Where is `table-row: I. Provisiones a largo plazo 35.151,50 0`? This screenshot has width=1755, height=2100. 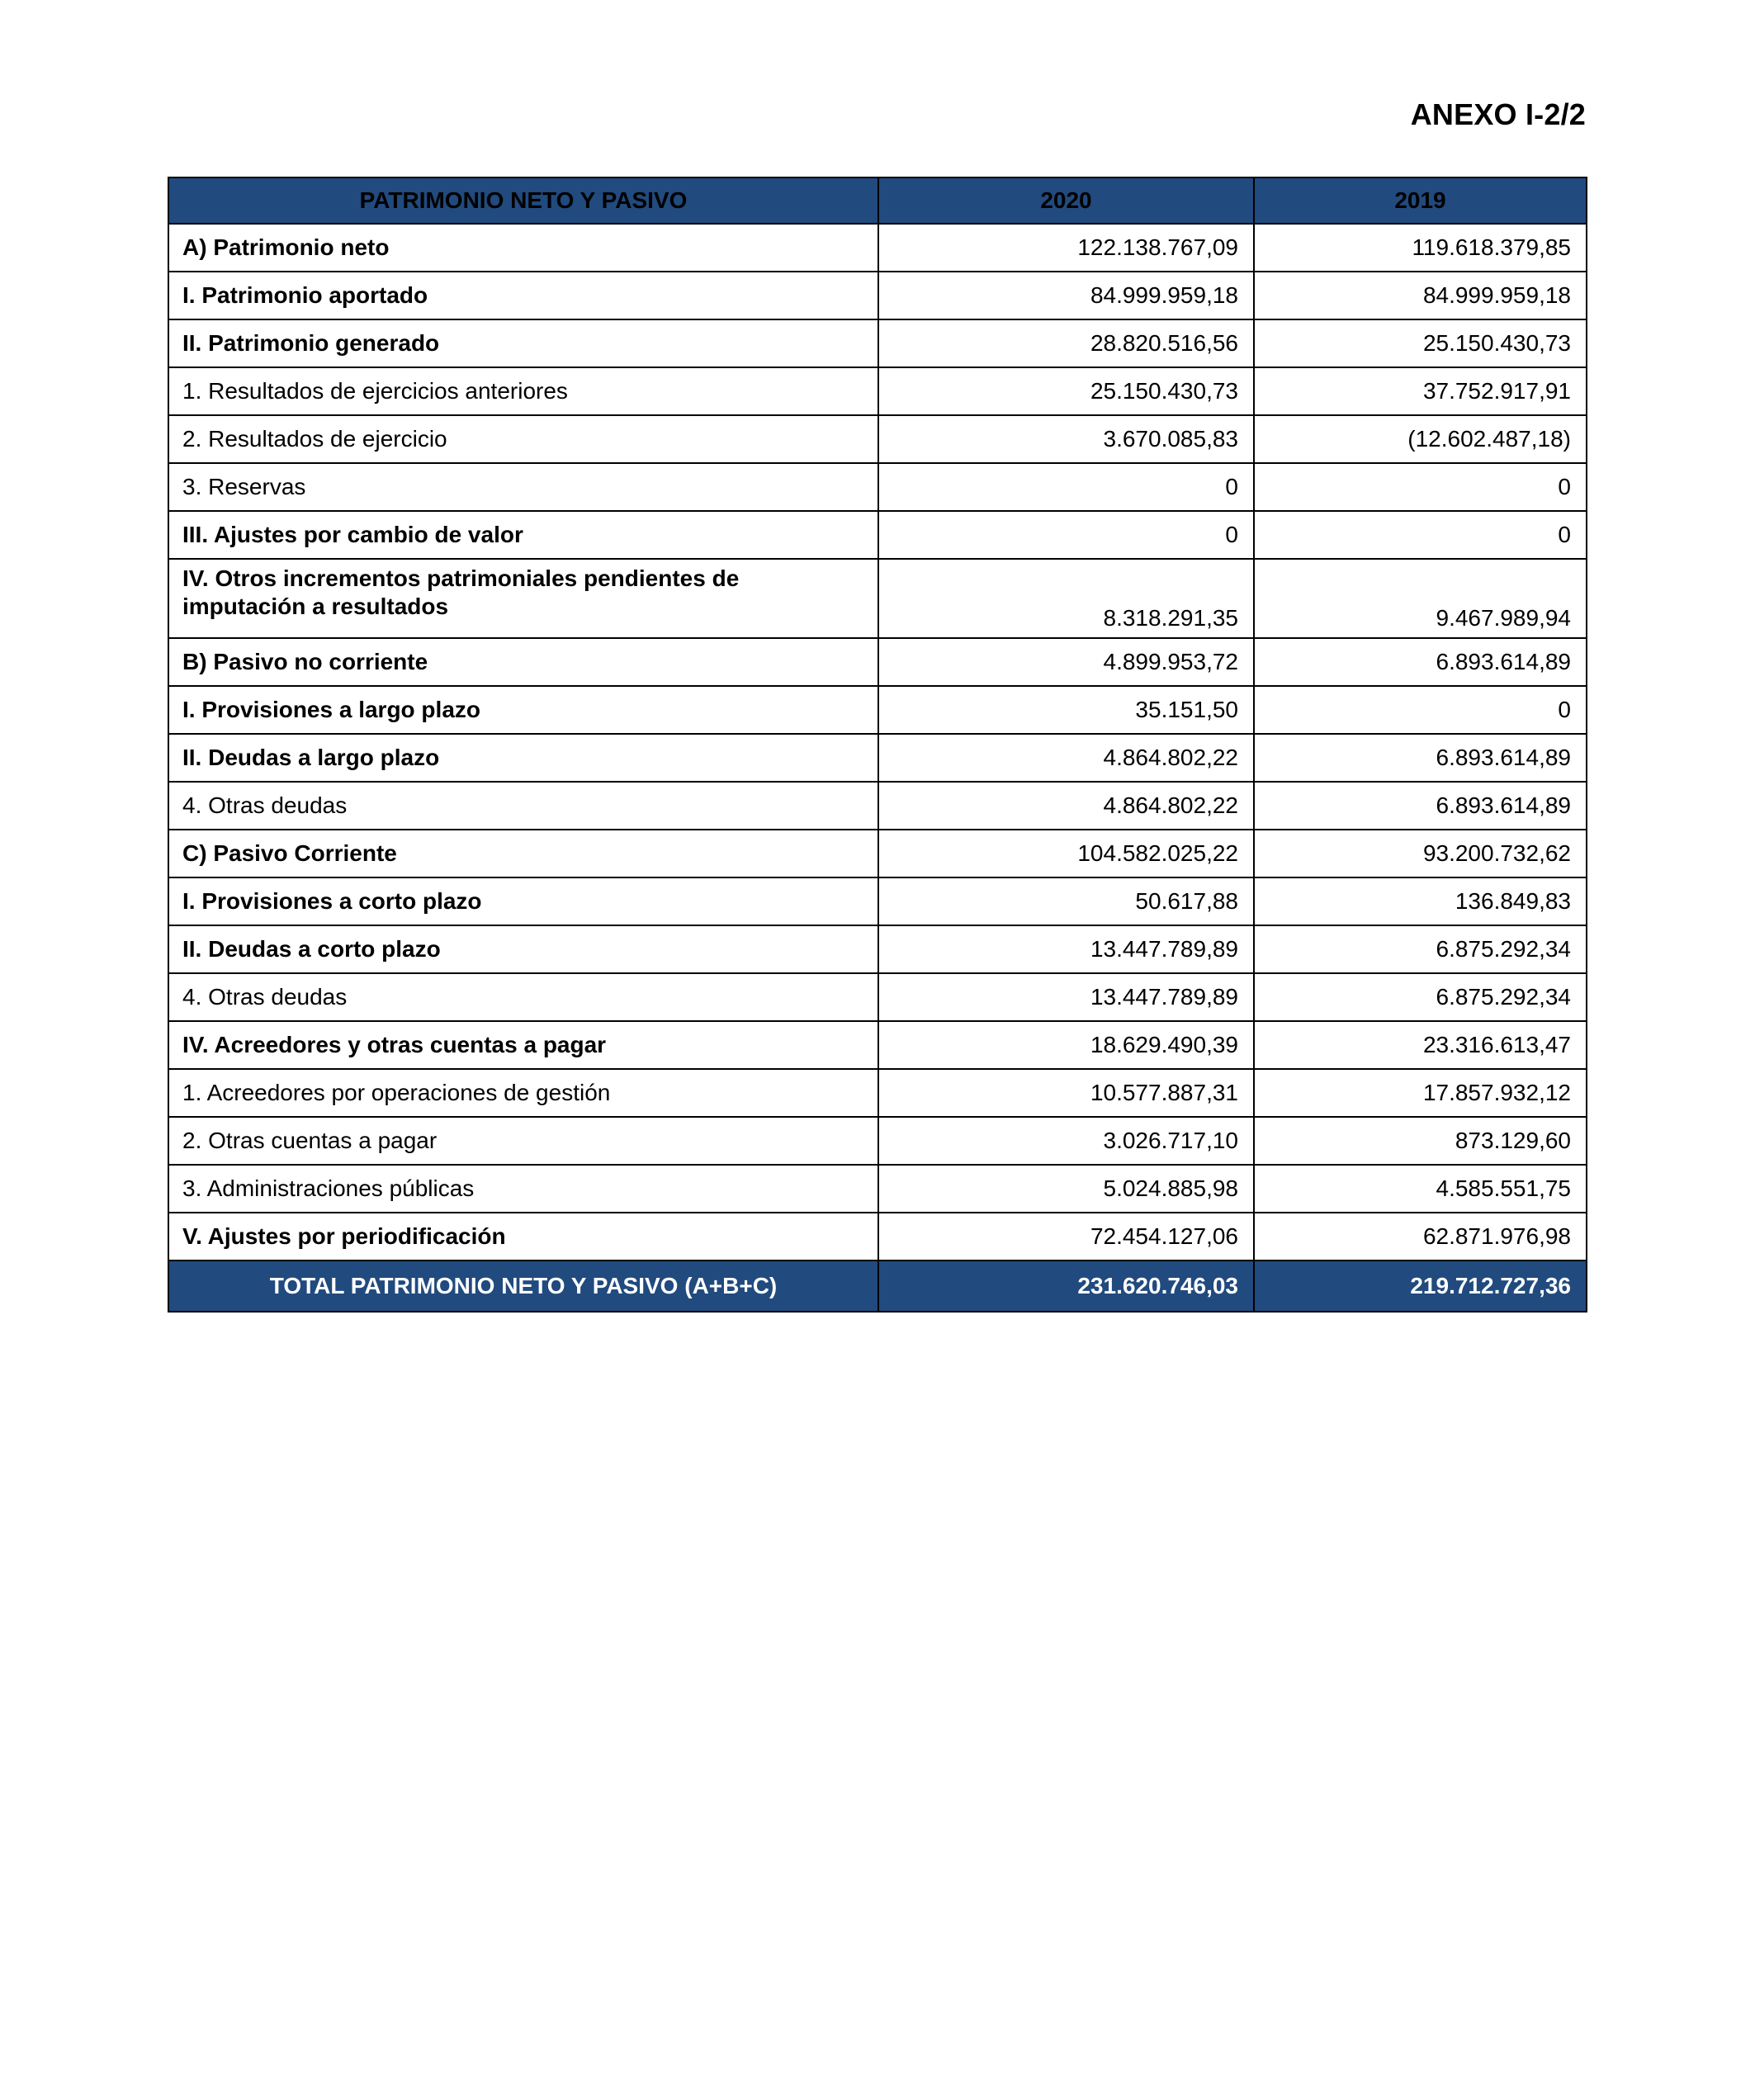 table-row: I. Provisiones a largo plazo 35.151,50 0 is located at coordinates (877, 710).